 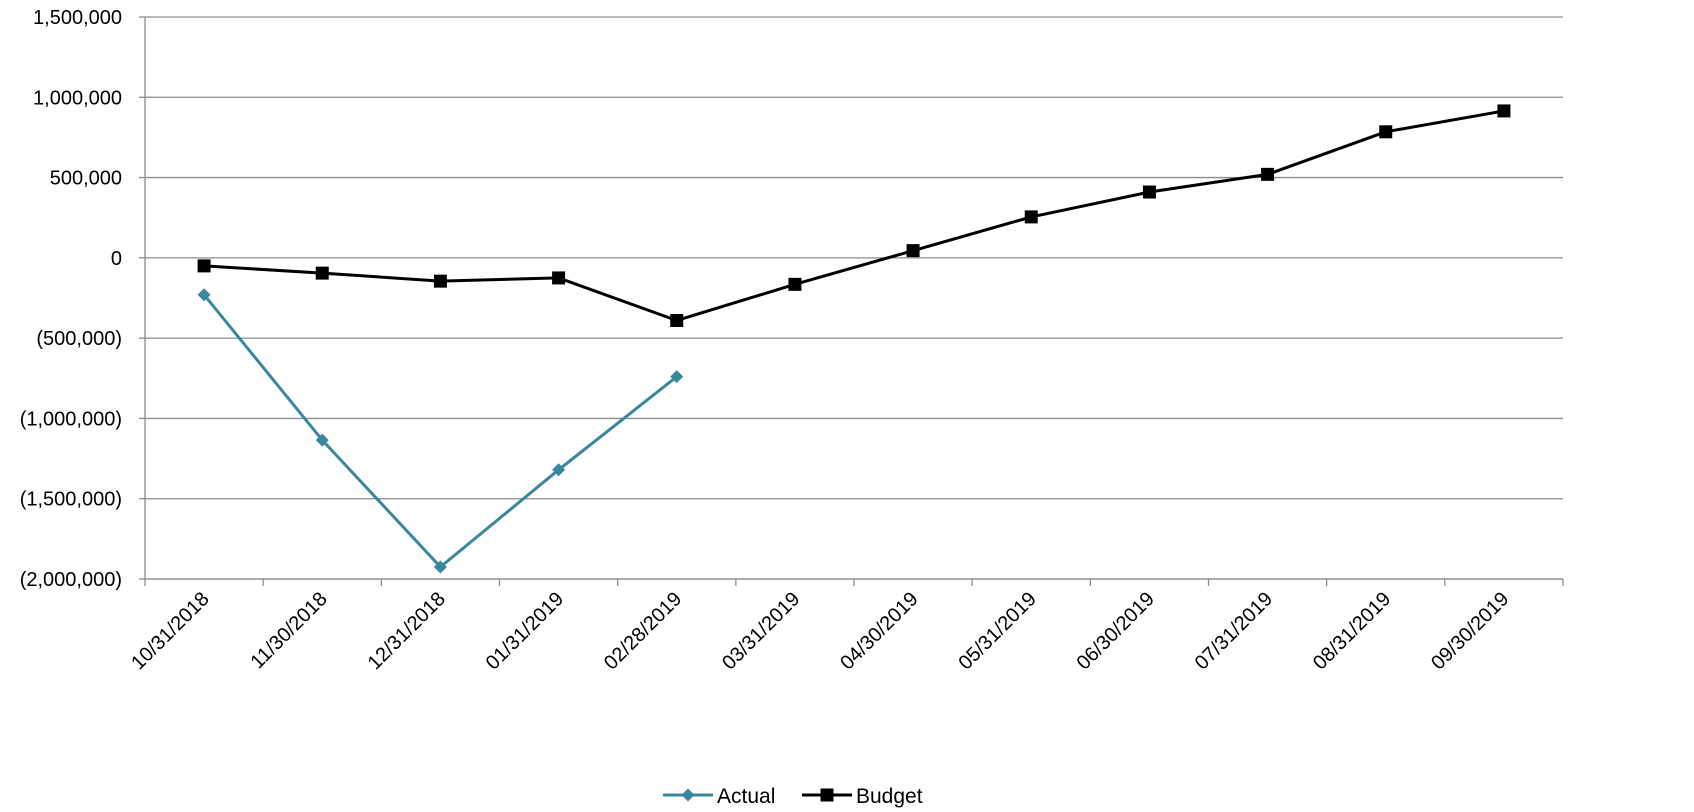 What do you see at coordinates (793, 796) in the screenshot?
I see `legend: Actual Budget` at bounding box center [793, 796].